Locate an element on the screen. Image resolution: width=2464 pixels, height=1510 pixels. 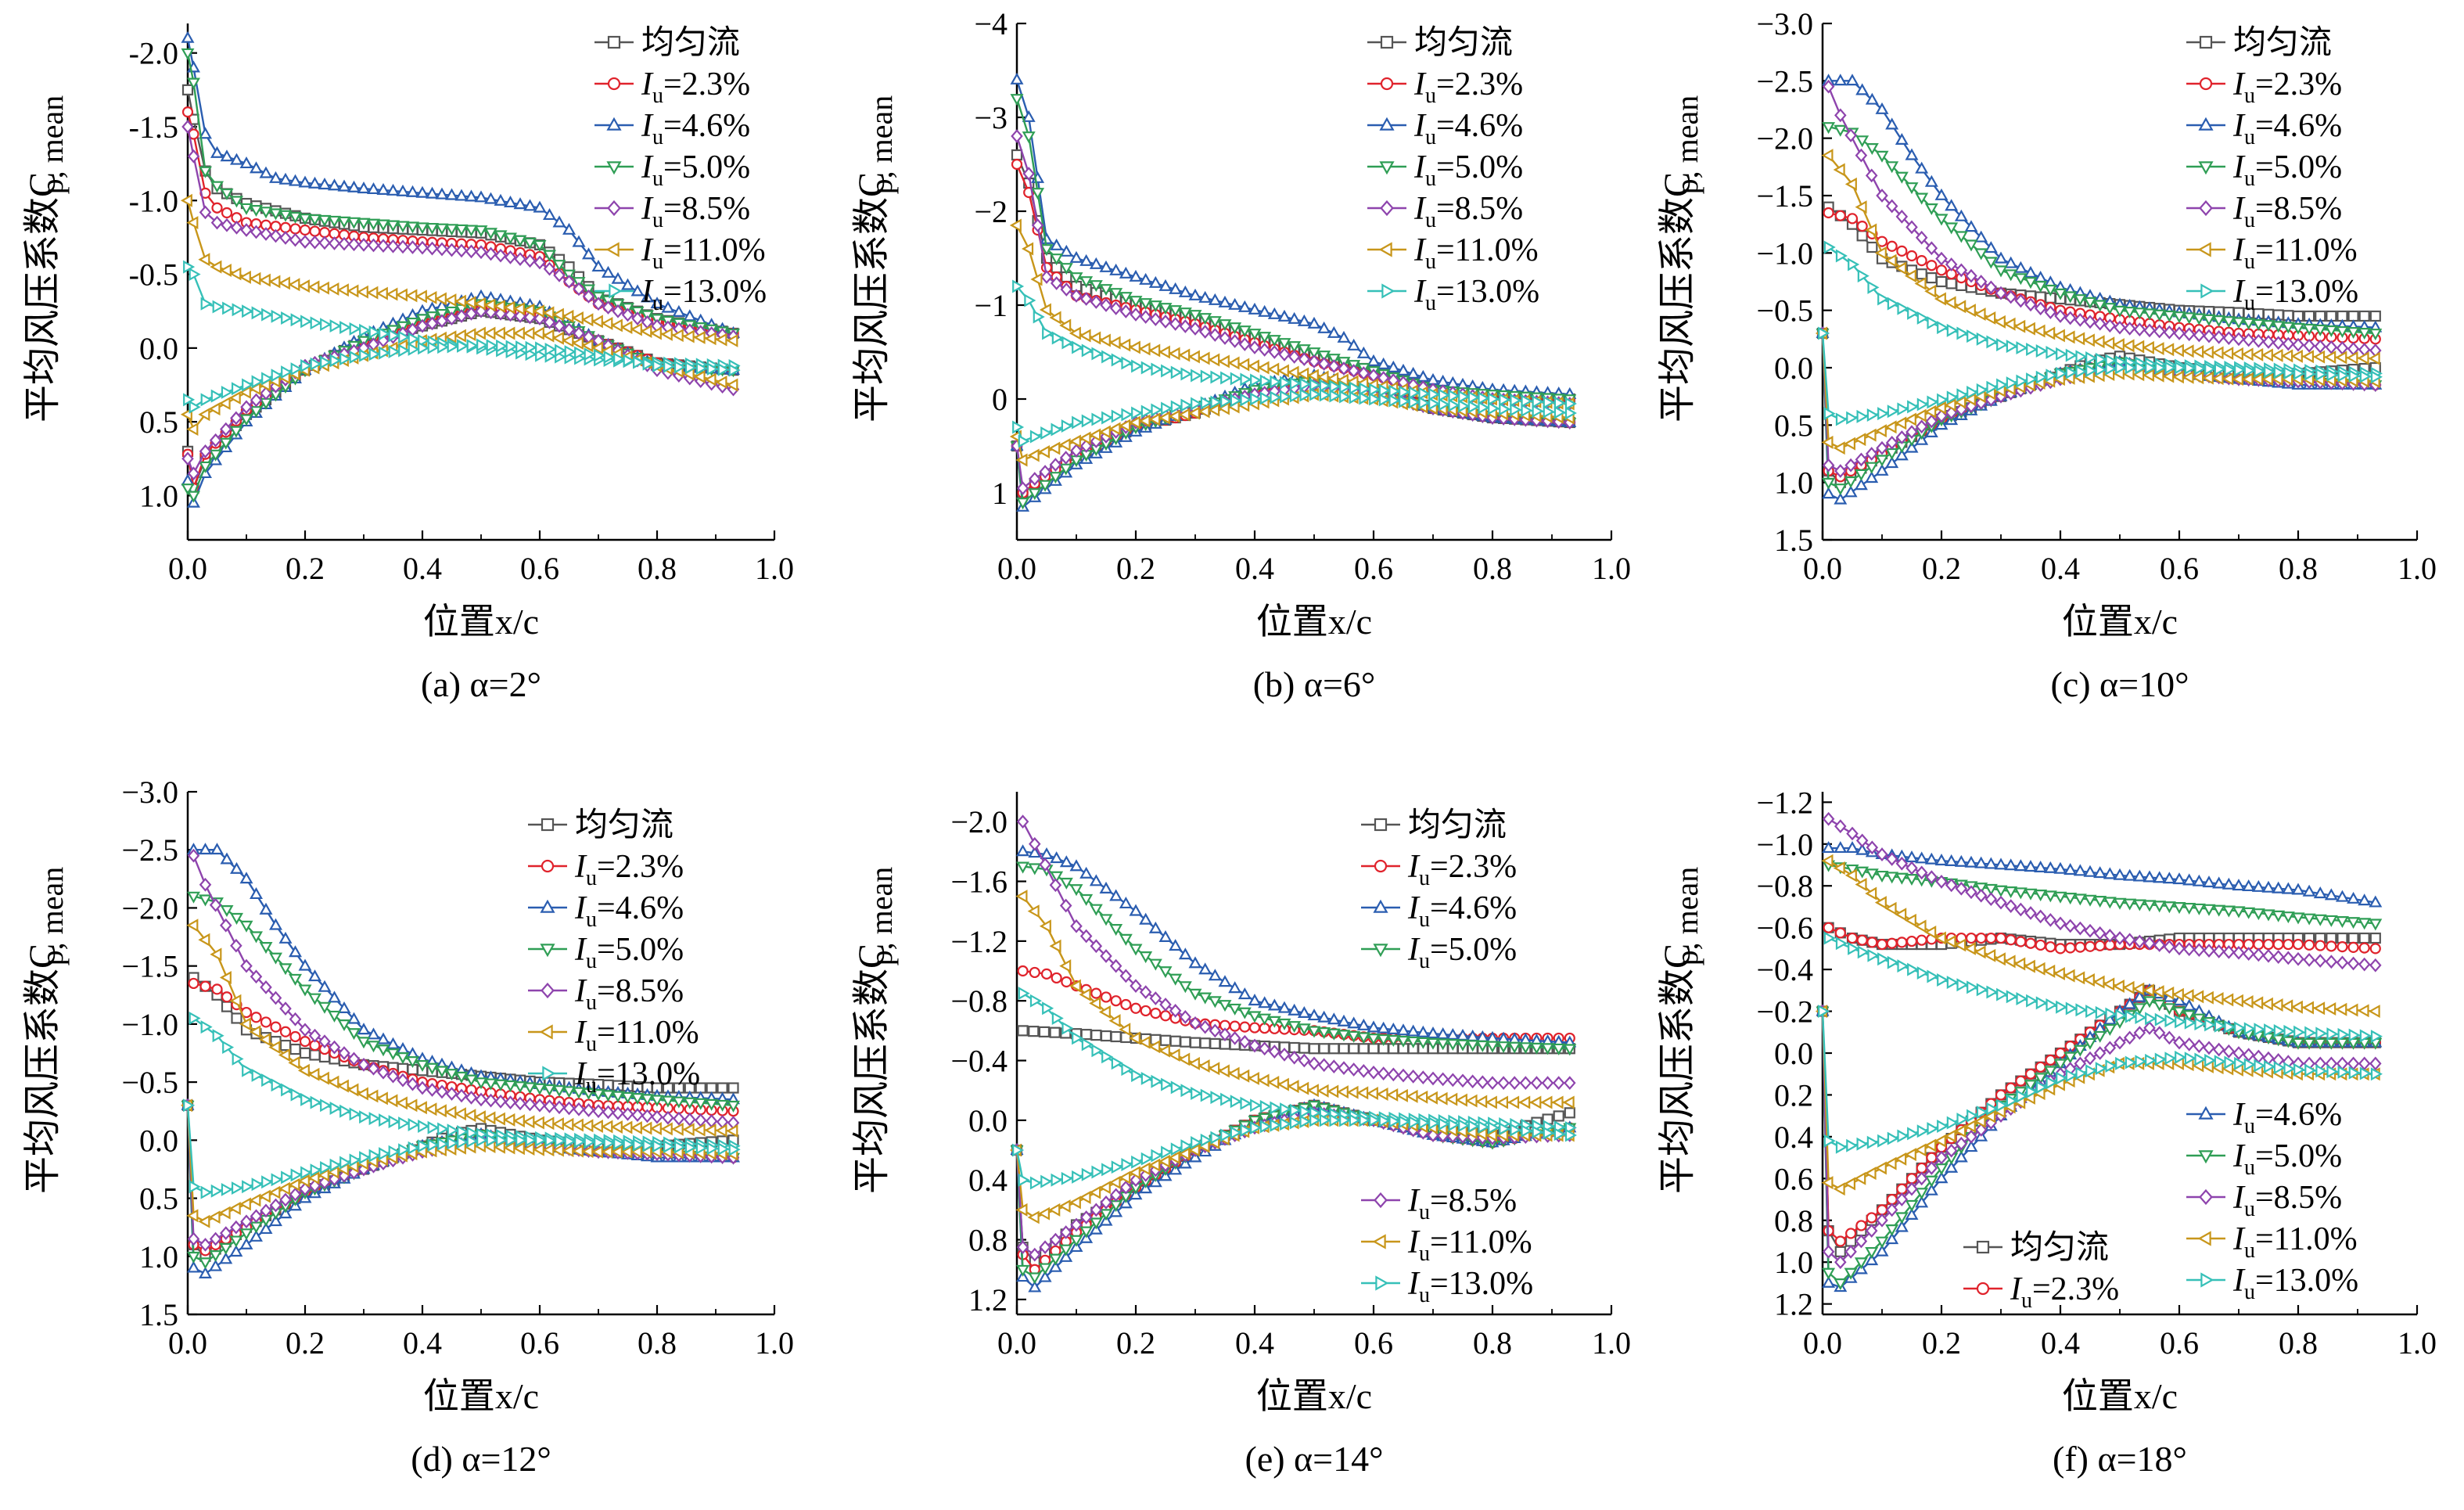
legend-symbol: I is located at coordinates (647, 167).